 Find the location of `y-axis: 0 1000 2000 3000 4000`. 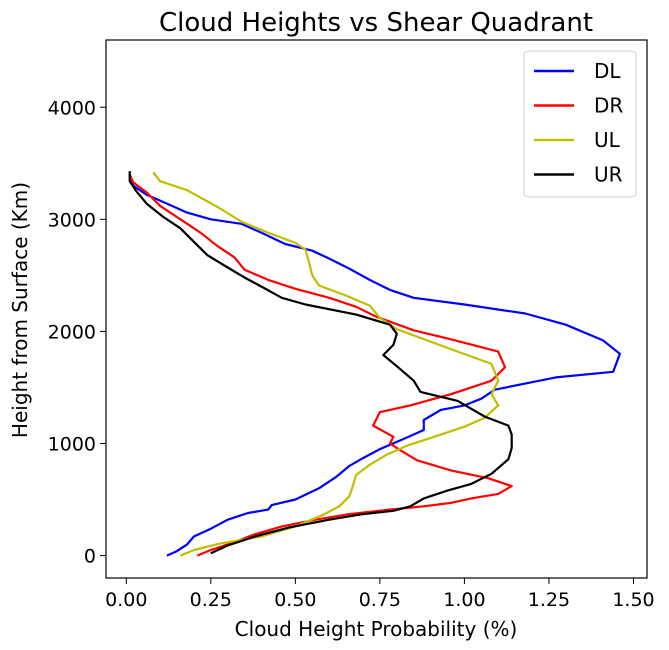

y-axis: 0 1000 2000 3000 4000 is located at coordinates (77, 332).